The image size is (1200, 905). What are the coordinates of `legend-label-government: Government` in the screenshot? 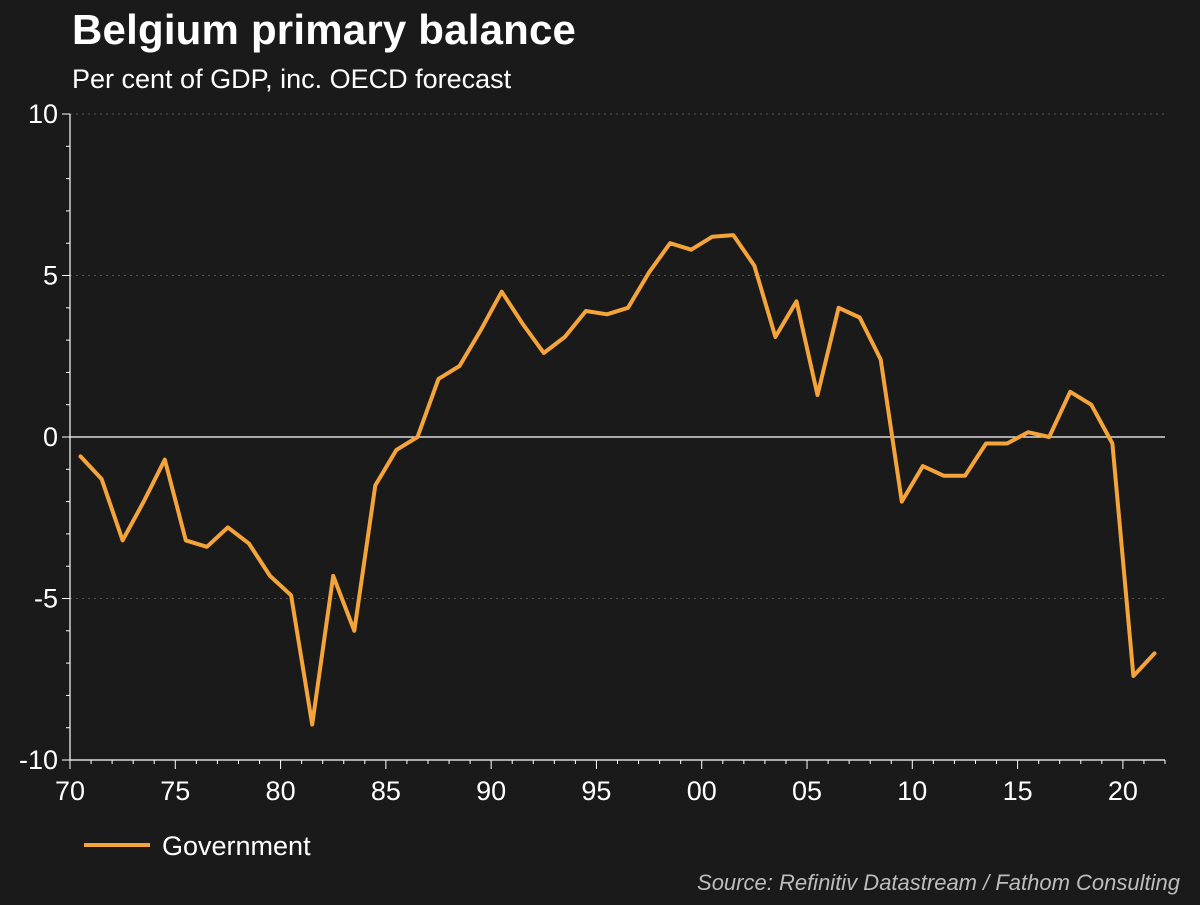 It's located at (236, 846).